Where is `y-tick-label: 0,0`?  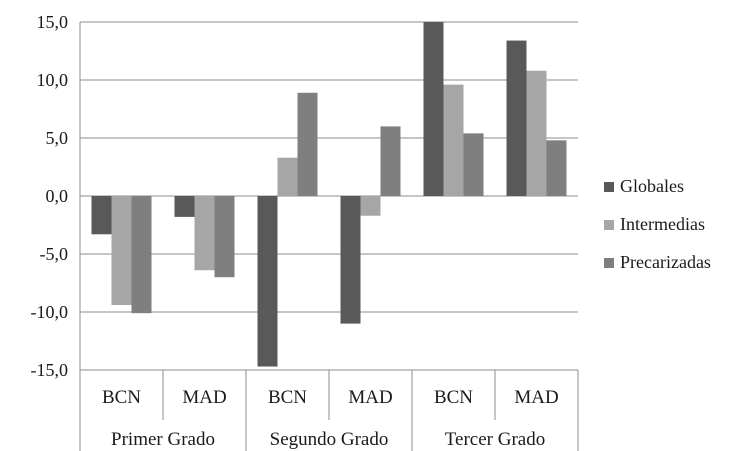
y-tick-label: 0,0 is located at coordinates (57, 196).